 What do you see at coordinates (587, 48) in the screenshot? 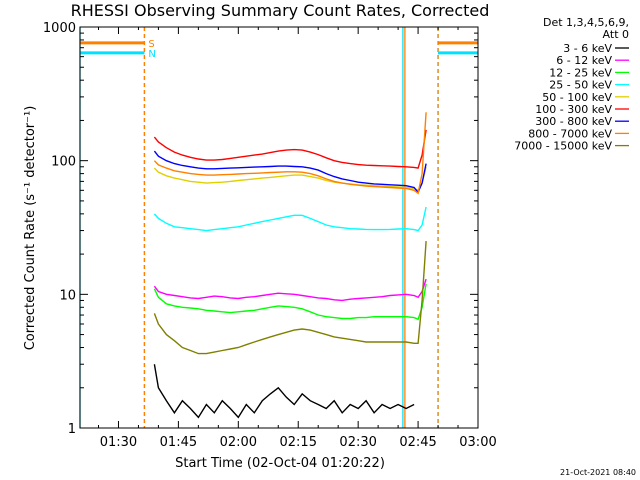
I see `legend-label-0: 3 - 6 keV` at bounding box center [587, 48].